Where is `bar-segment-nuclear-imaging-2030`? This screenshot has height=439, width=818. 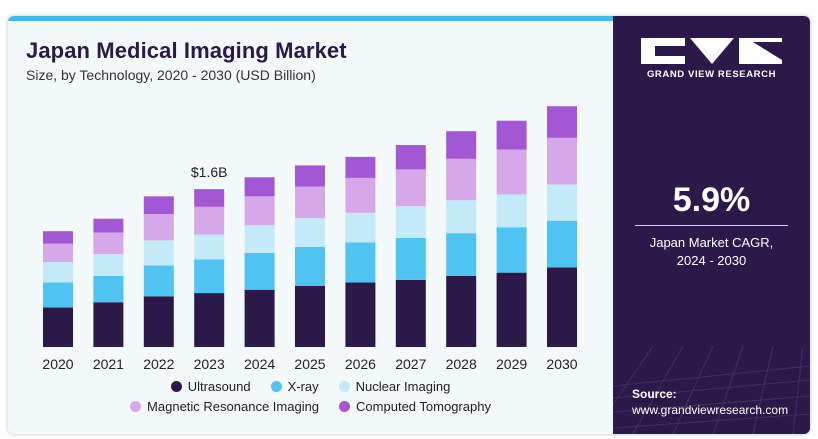
bar-segment-nuclear-imaging-2030 is located at coordinates (562, 202).